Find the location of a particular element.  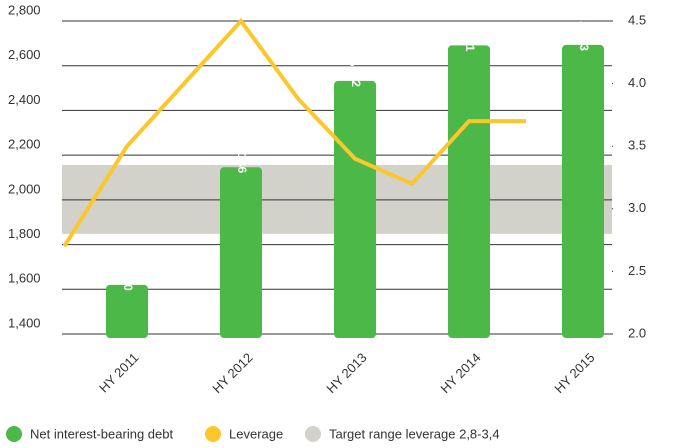

y-tick-label: 2,400 is located at coordinates (24, 99).